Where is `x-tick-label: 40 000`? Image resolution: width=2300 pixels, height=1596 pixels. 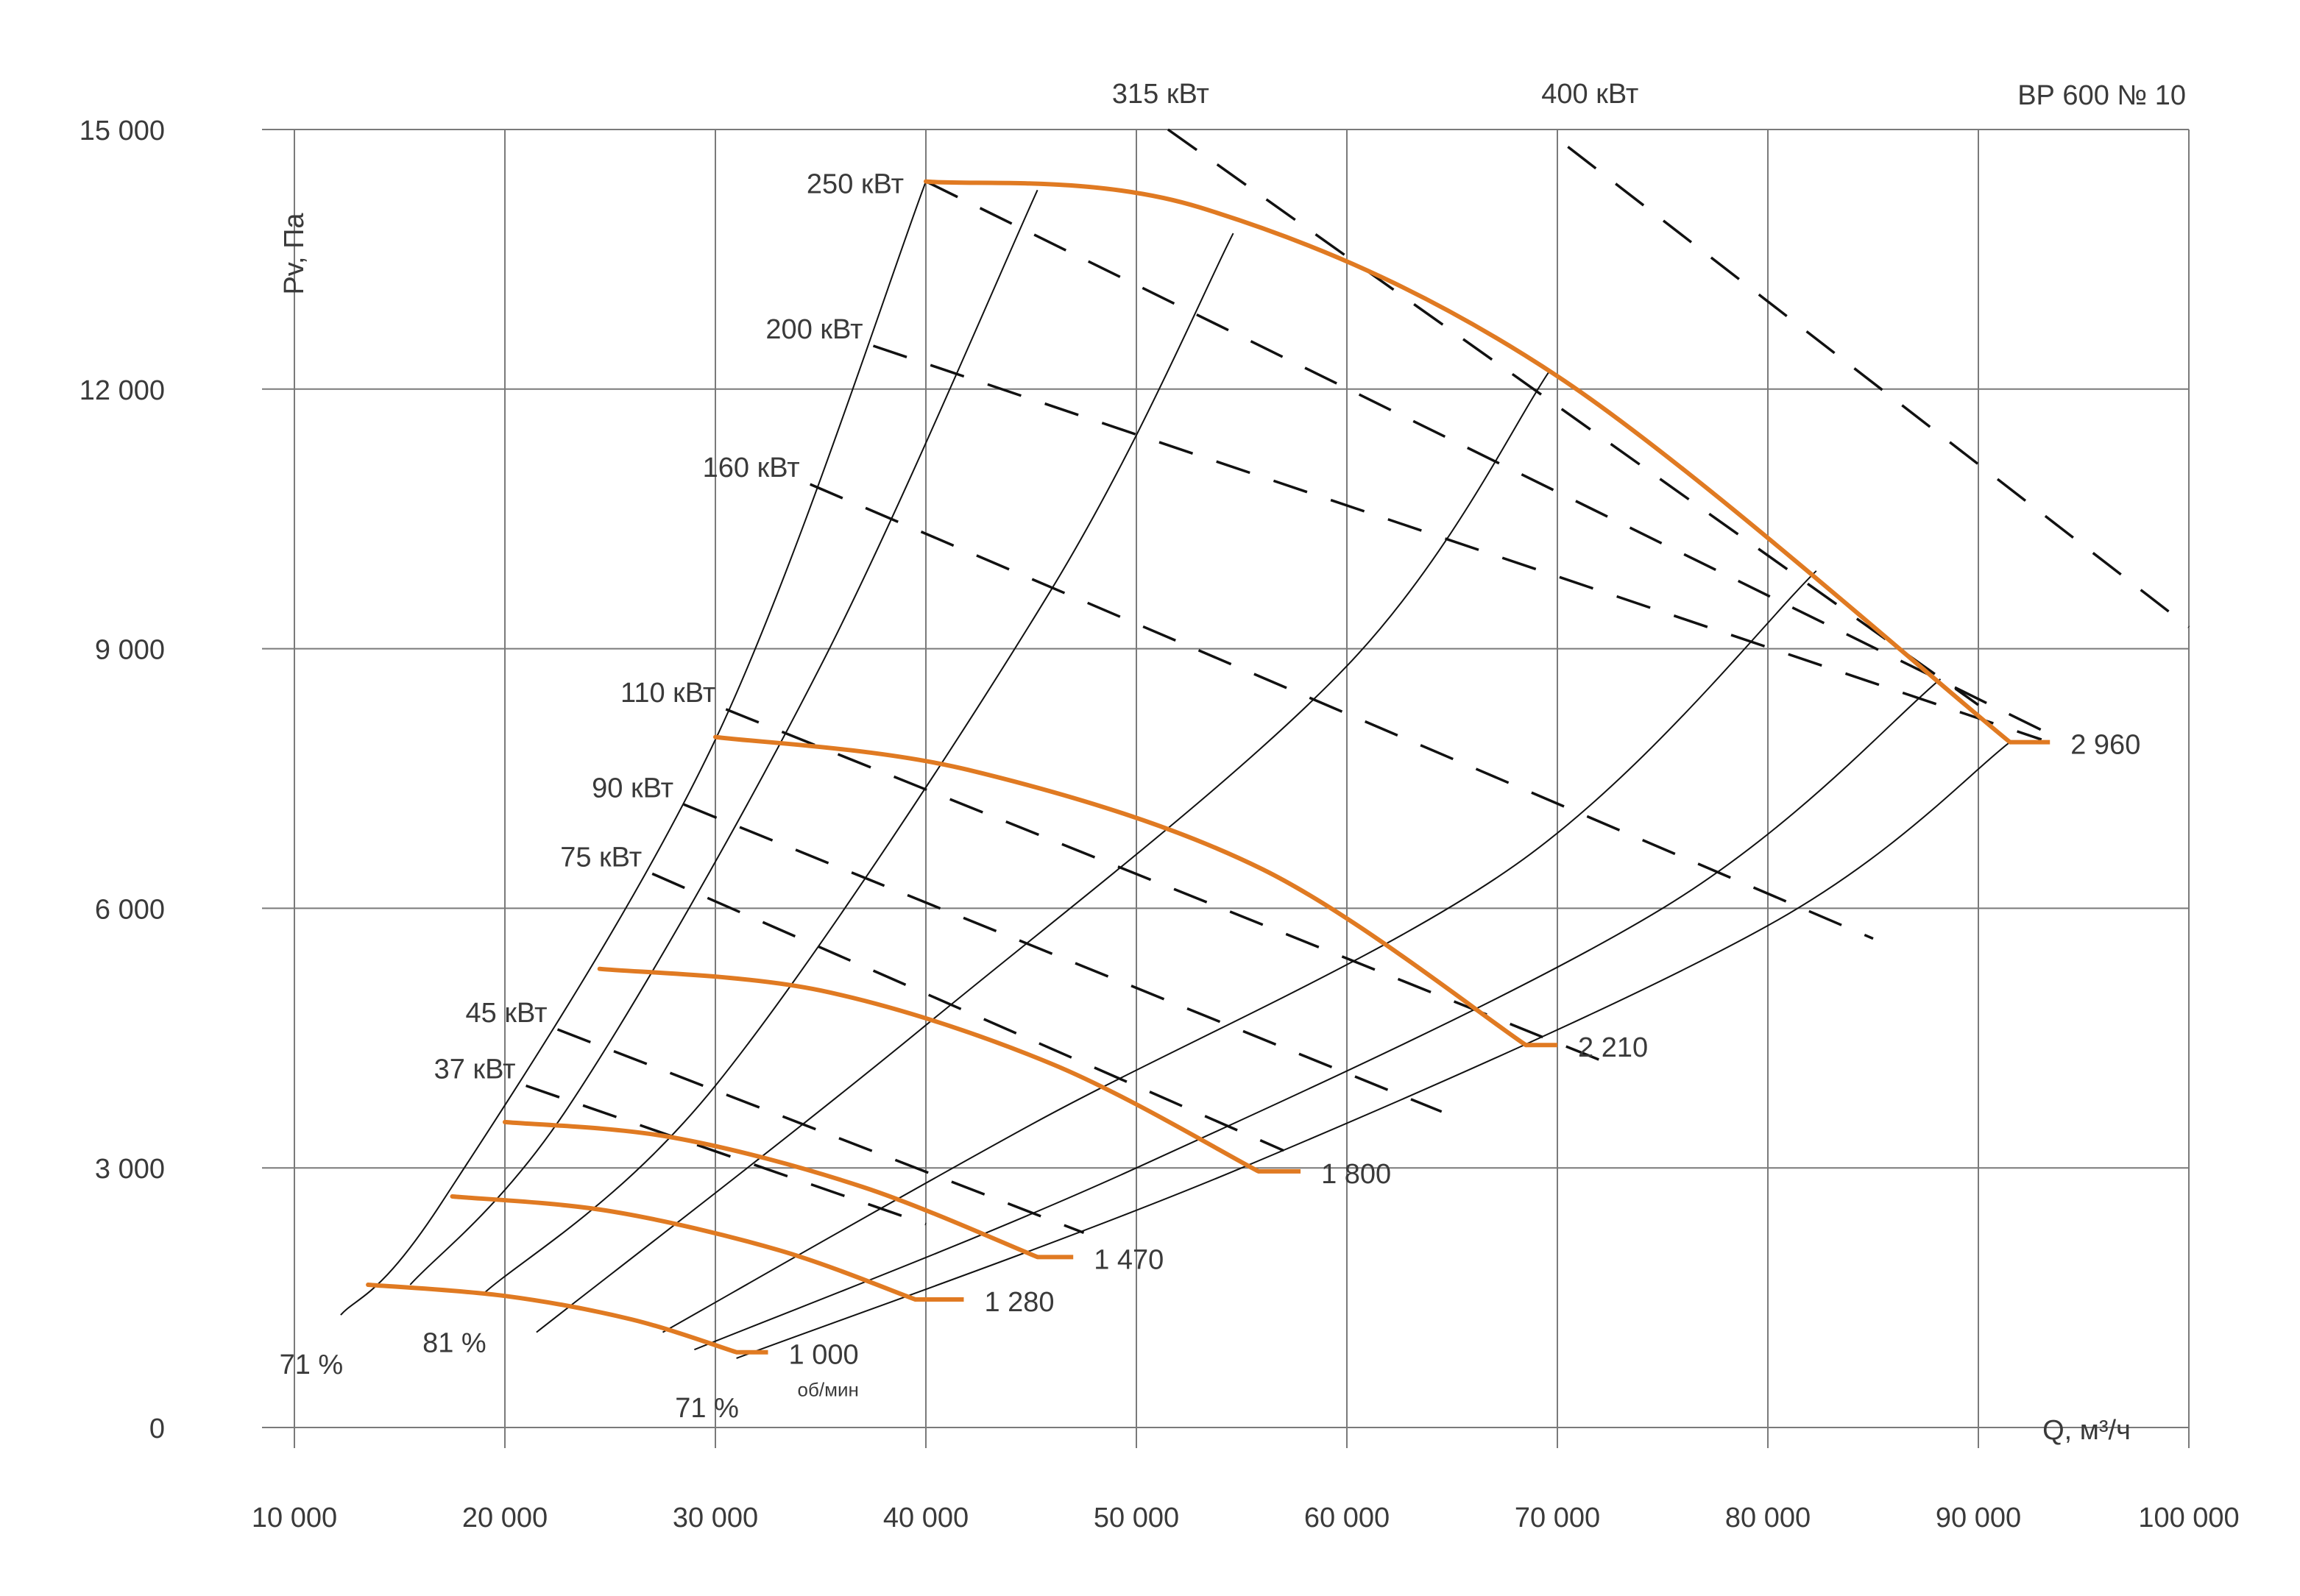 x-tick-label: 40 000 is located at coordinates (926, 1518).